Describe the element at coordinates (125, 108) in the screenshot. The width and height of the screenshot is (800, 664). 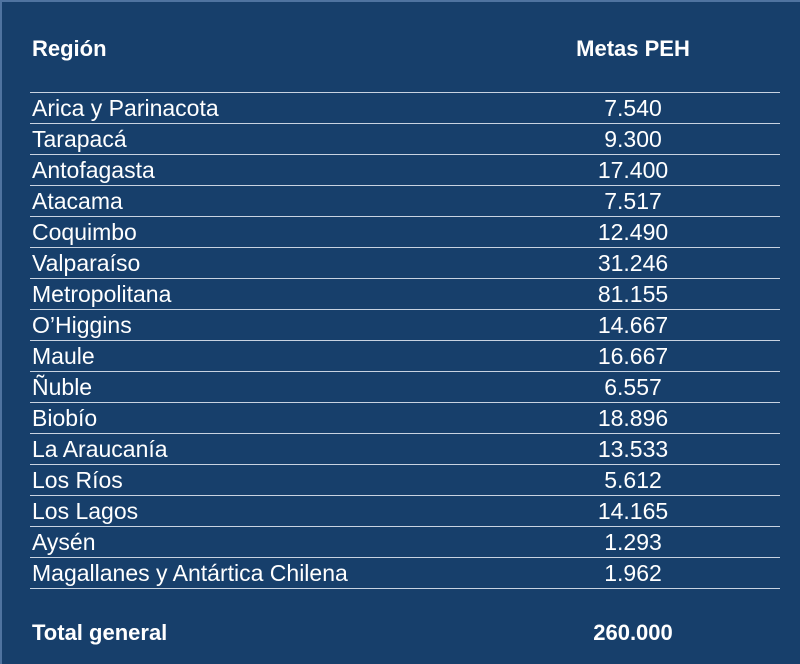
I see `row-region: Arica y Parinacota` at that location.